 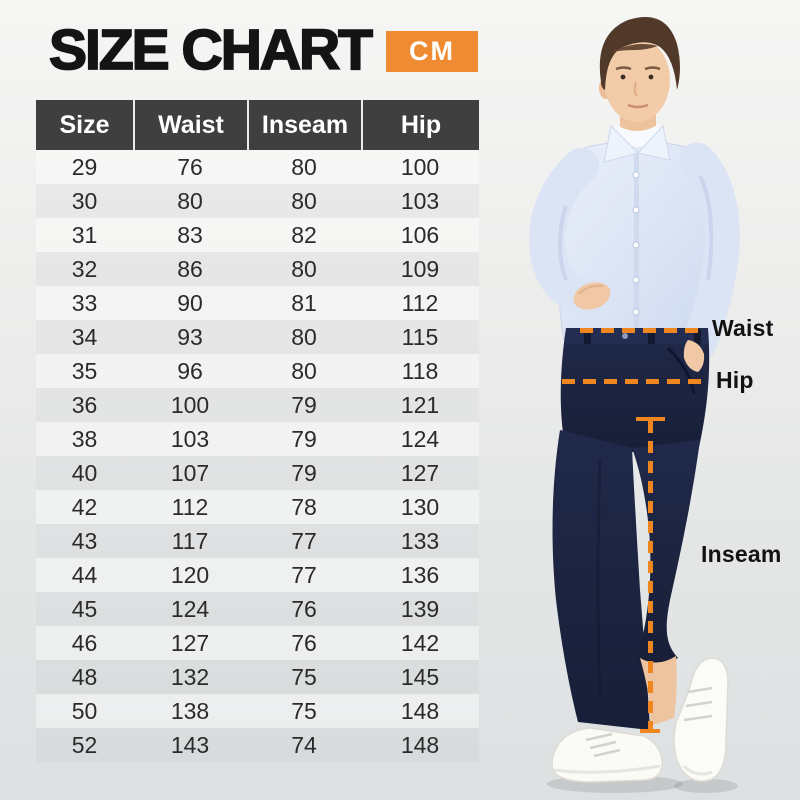 I want to click on table-cell: 77, so click(x=304, y=540).